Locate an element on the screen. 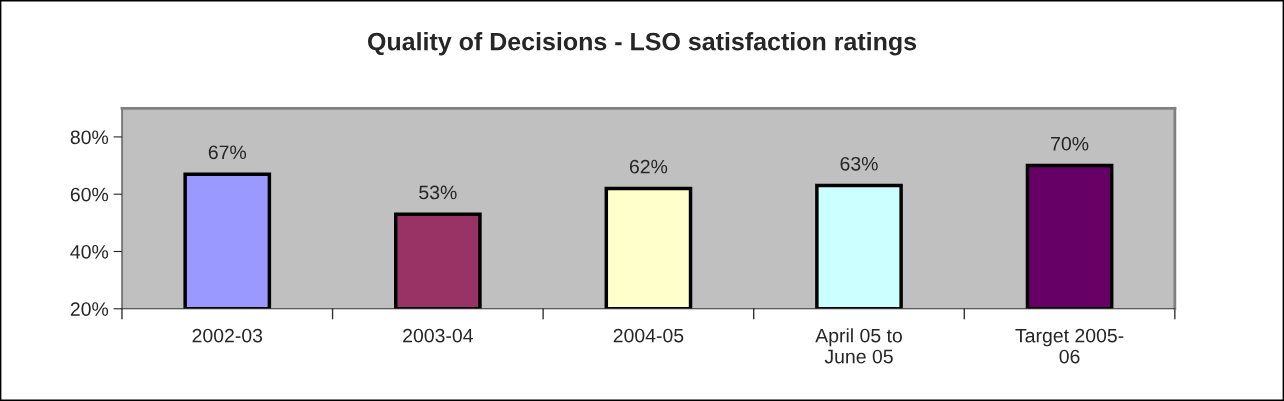 The image size is (1284, 401). x-tick-label: 2003-04 is located at coordinates (438, 335).